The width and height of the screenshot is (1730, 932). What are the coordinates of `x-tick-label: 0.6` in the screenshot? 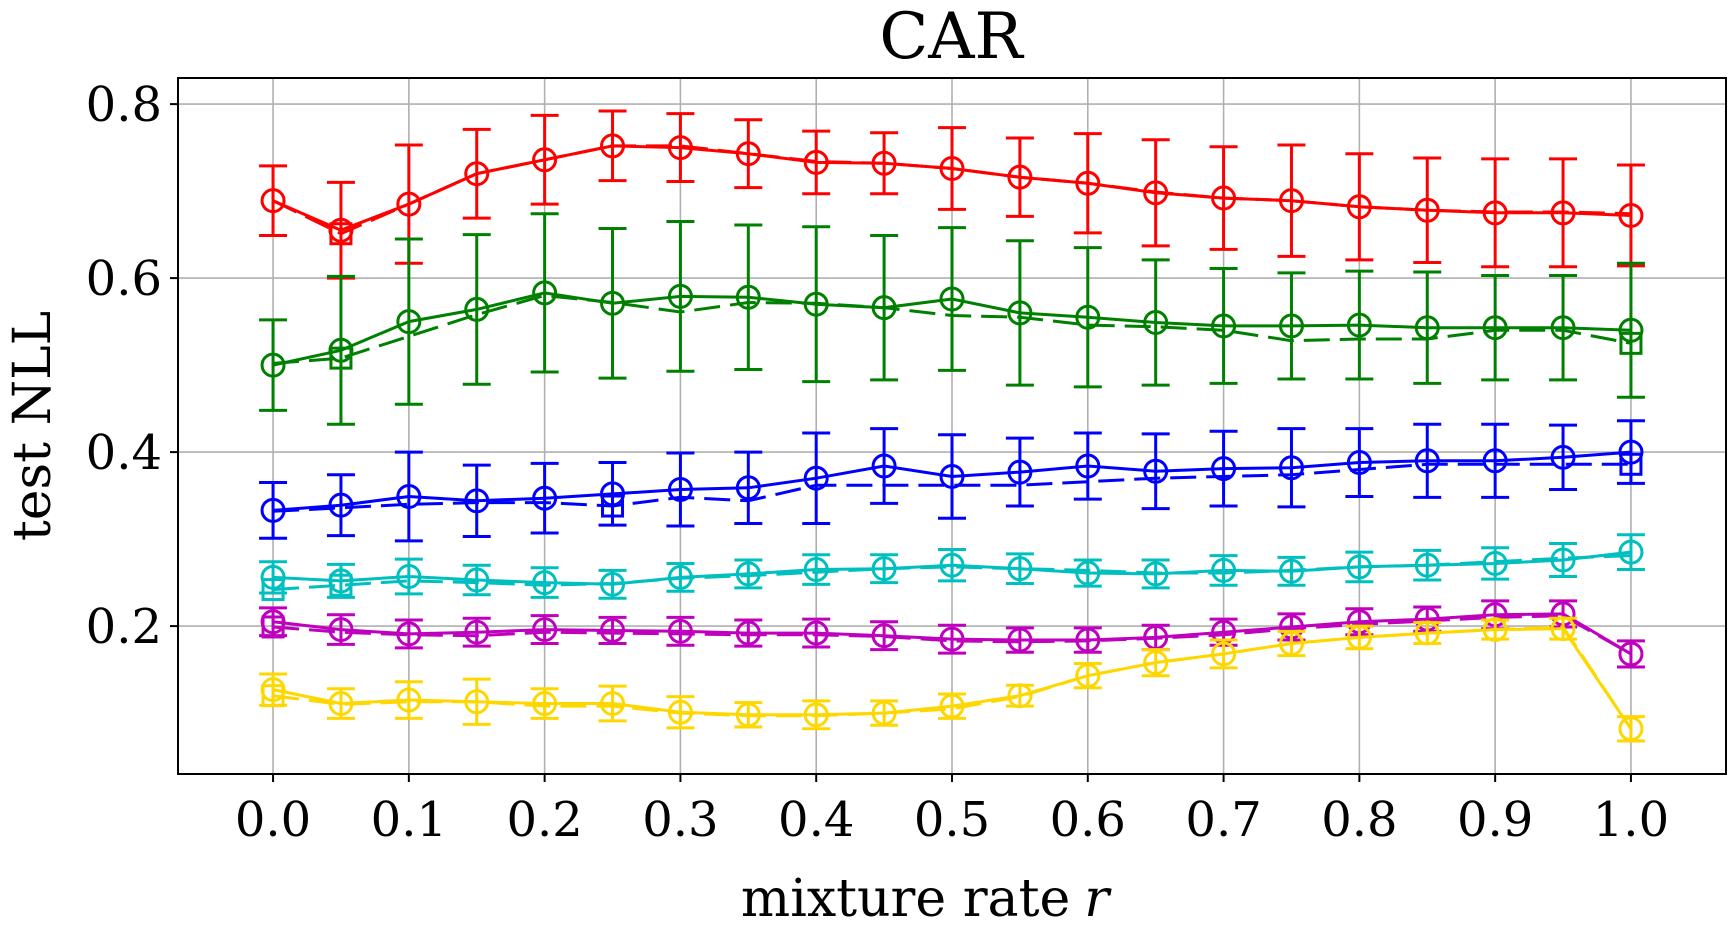 It's located at (1088, 820).